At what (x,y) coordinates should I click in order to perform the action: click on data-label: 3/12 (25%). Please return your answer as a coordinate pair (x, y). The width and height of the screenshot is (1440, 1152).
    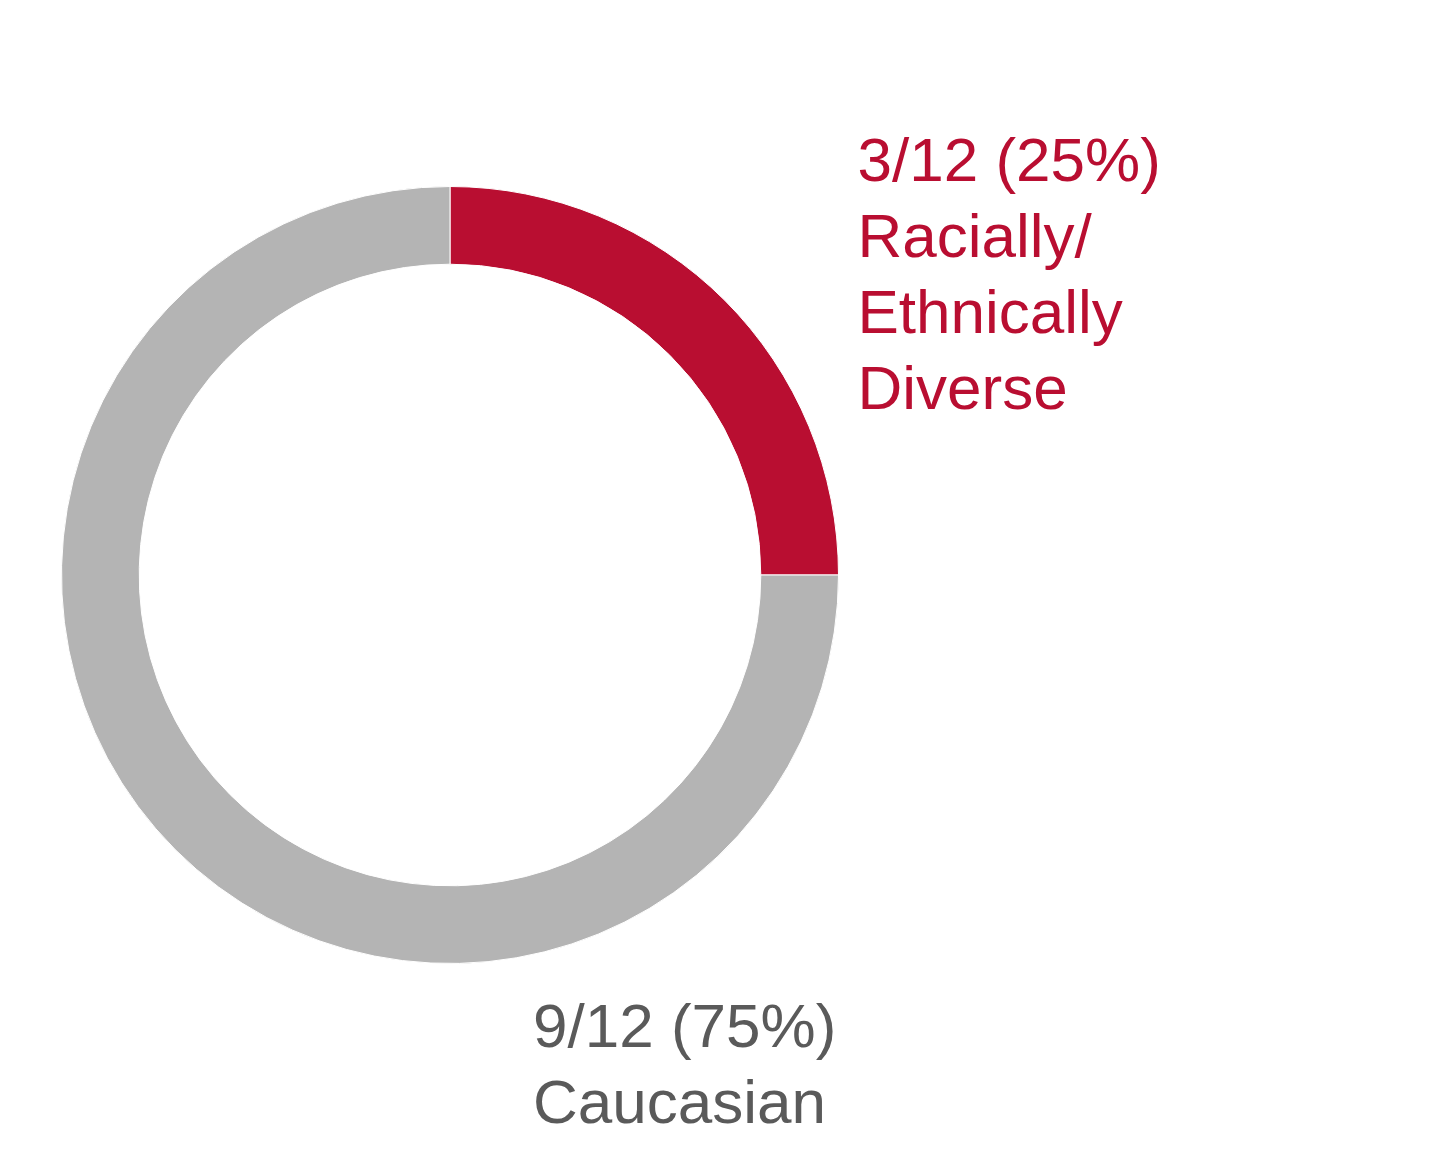
    Looking at the image, I should click on (1009, 159).